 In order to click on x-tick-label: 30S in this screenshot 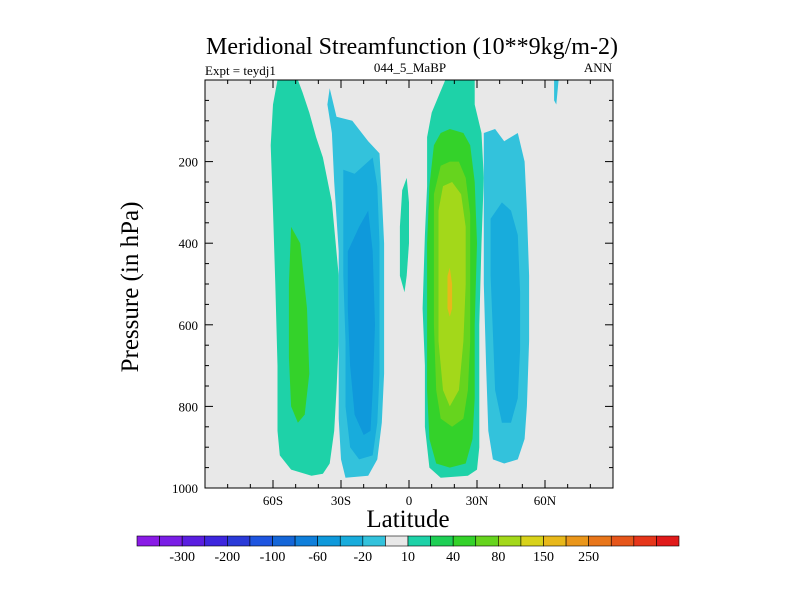, I will do `click(341, 500)`.